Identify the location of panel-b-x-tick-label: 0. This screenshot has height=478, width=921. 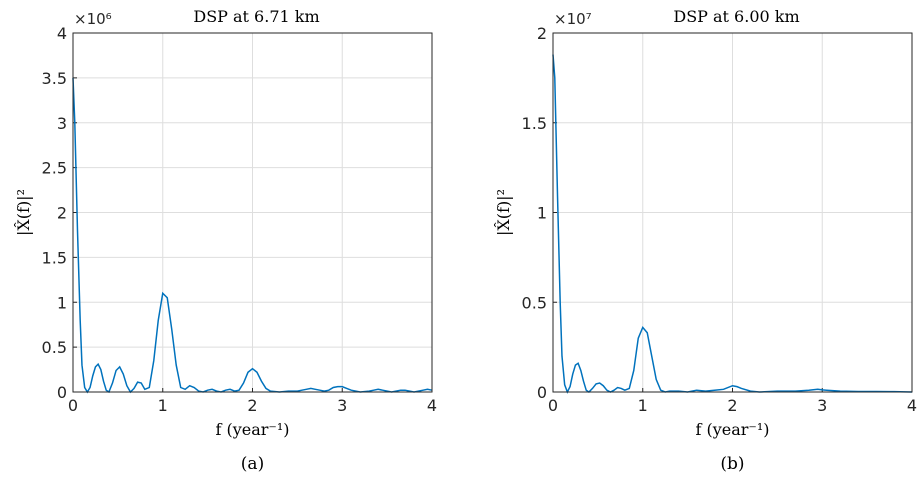
(553, 405).